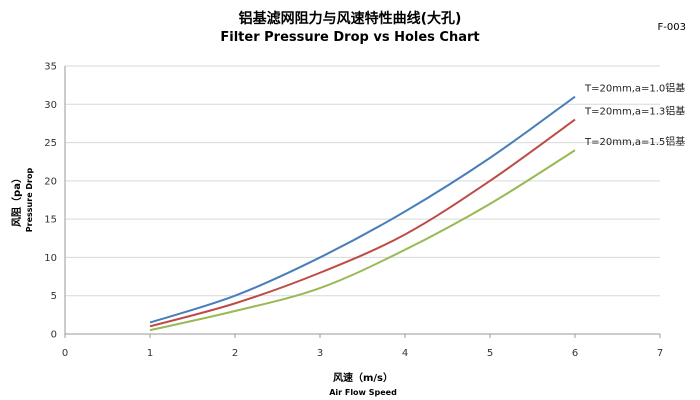 The image size is (700, 400). I want to click on chart-title: 铝基滤网阻力与风速特性曲线(大孔), so click(350, 19).